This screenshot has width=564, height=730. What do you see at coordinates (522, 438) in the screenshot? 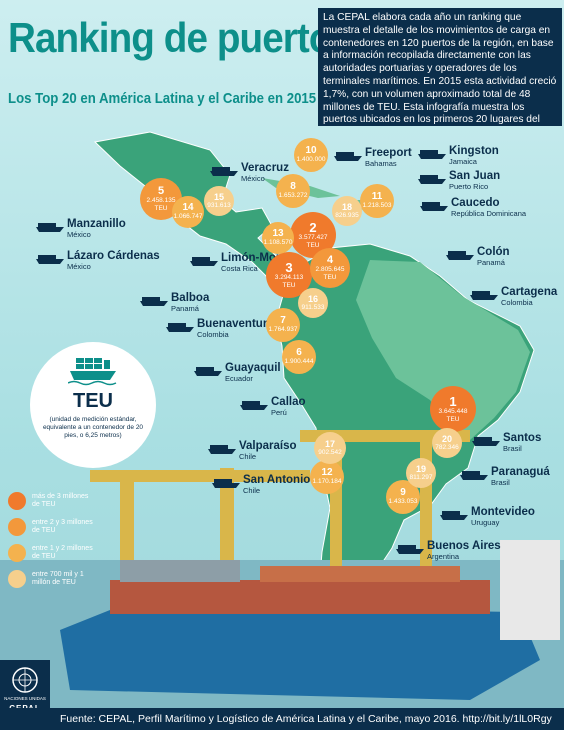
I see `port-name: Santos` at bounding box center [522, 438].